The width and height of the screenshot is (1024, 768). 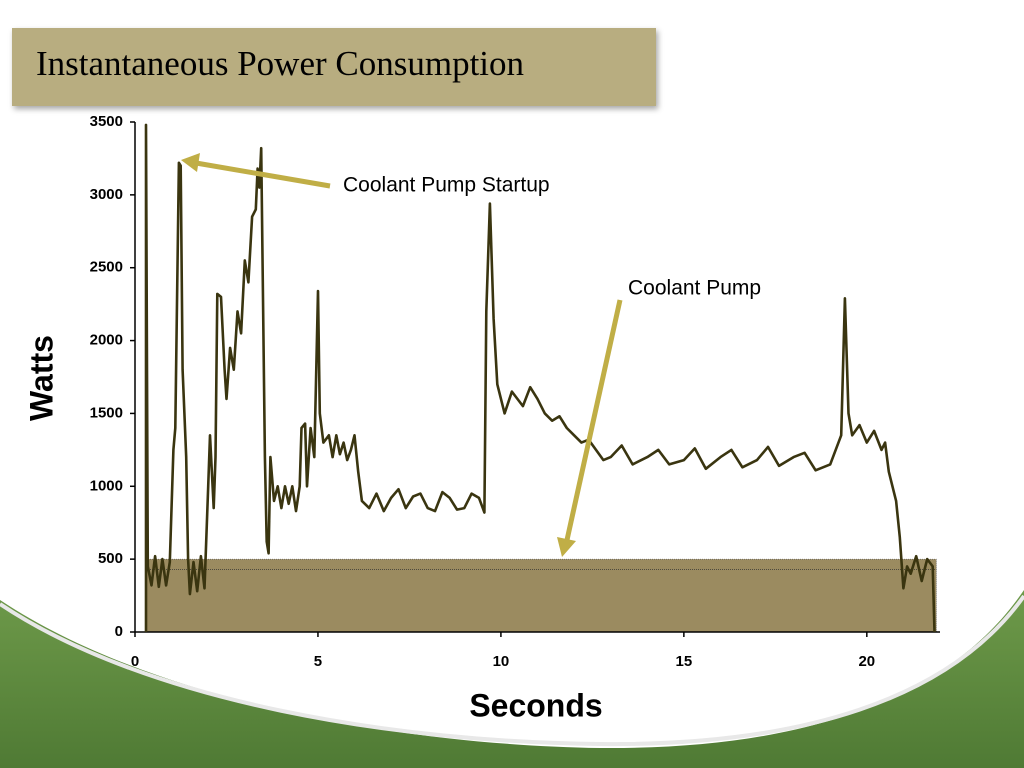 What do you see at coordinates (318, 661) in the screenshot?
I see `x-tick-label: 5` at bounding box center [318, 661].